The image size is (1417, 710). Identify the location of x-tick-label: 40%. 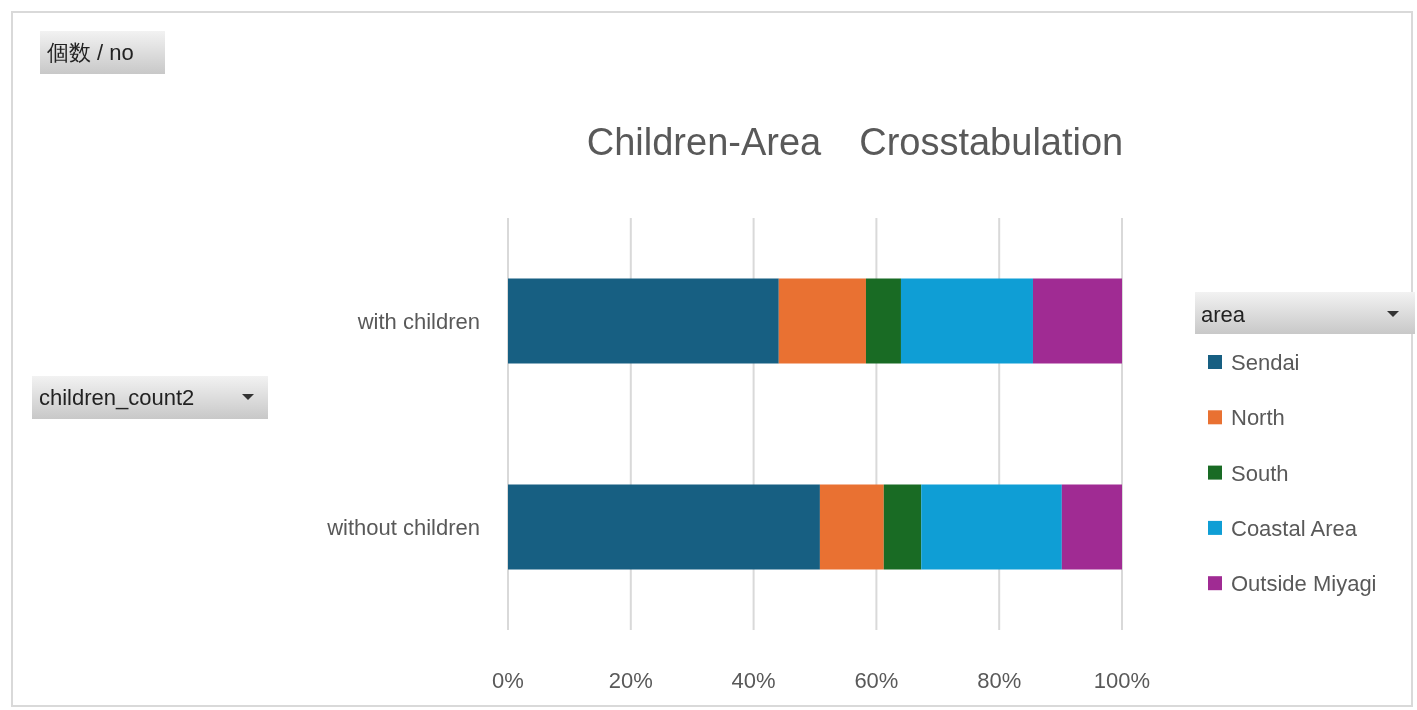
(753, 680).